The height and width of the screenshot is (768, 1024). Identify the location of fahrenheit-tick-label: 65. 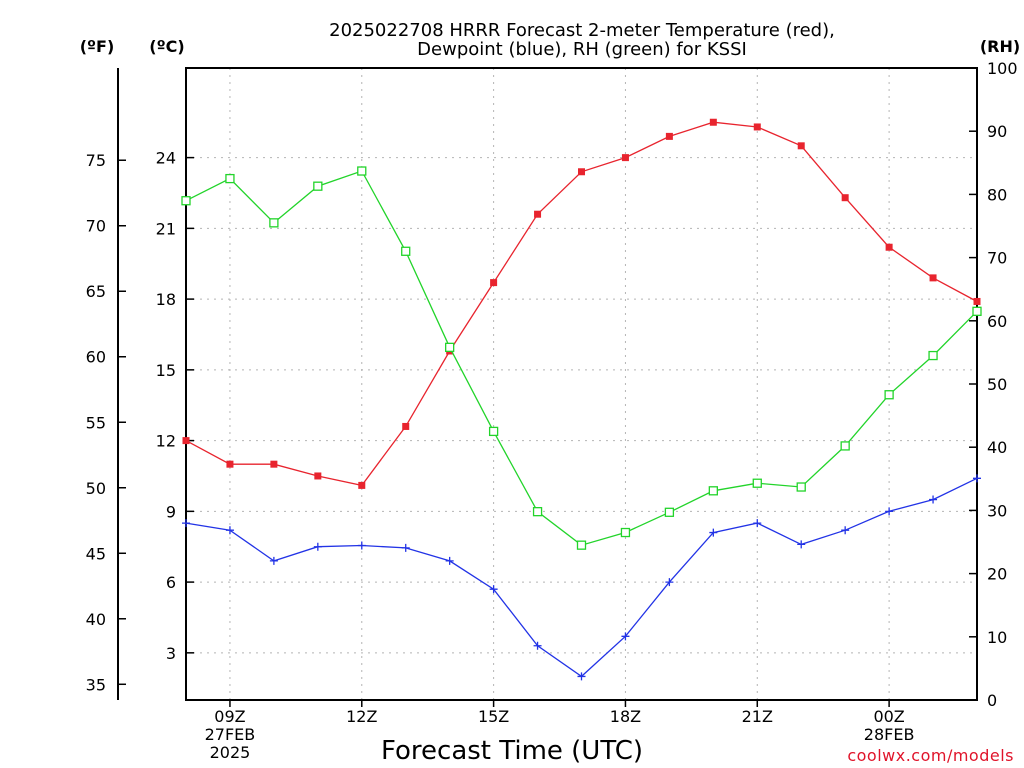
(96, 291).